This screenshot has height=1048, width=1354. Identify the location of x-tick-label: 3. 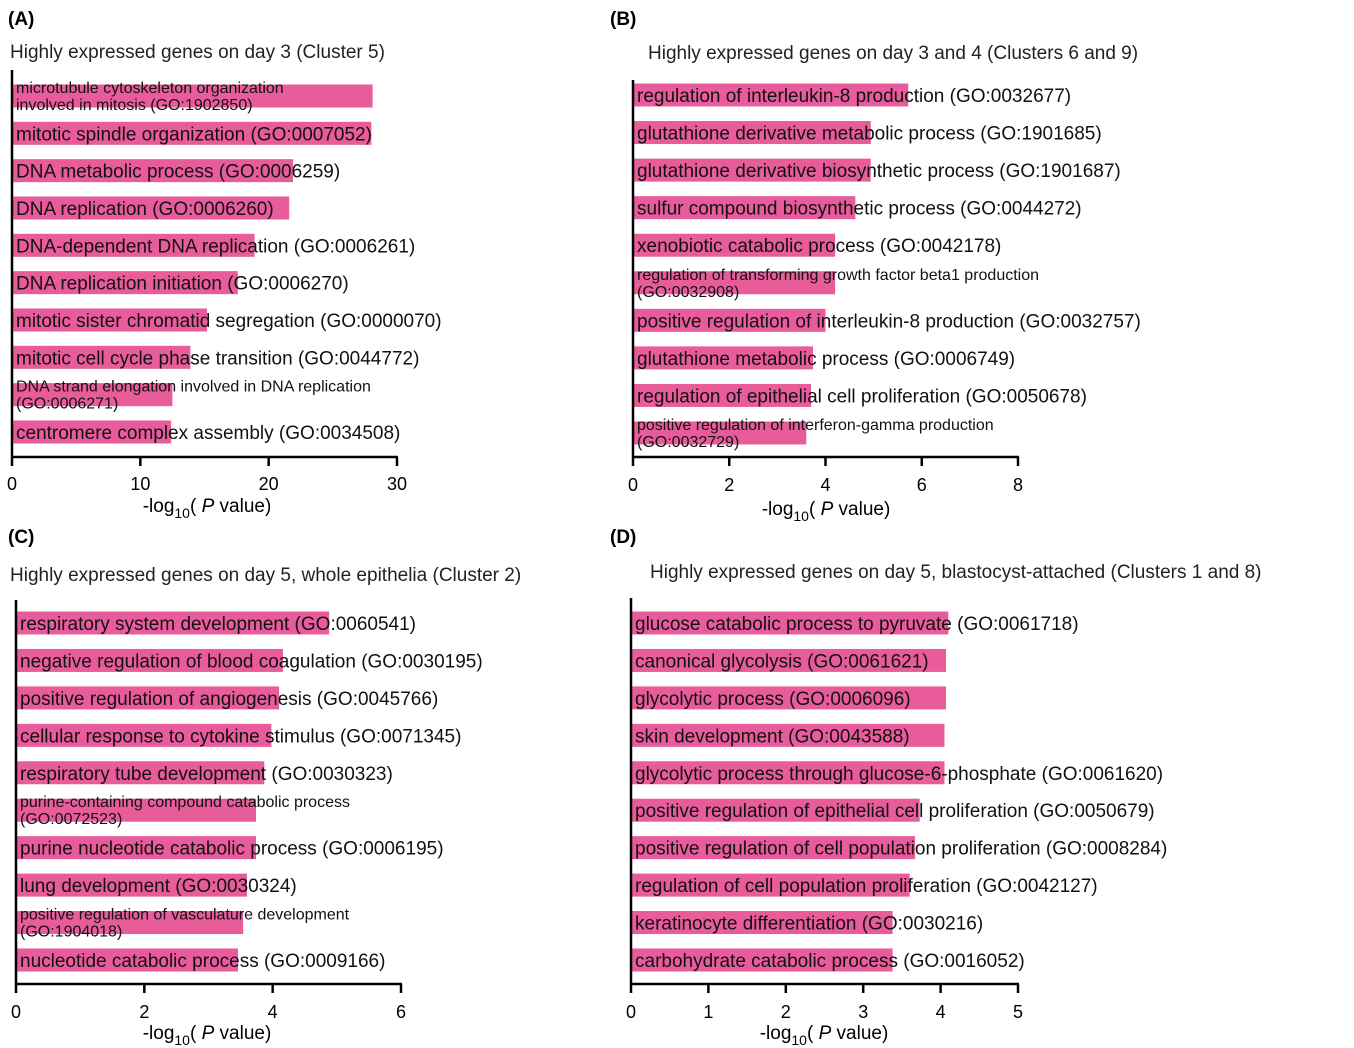
(863, 1012).